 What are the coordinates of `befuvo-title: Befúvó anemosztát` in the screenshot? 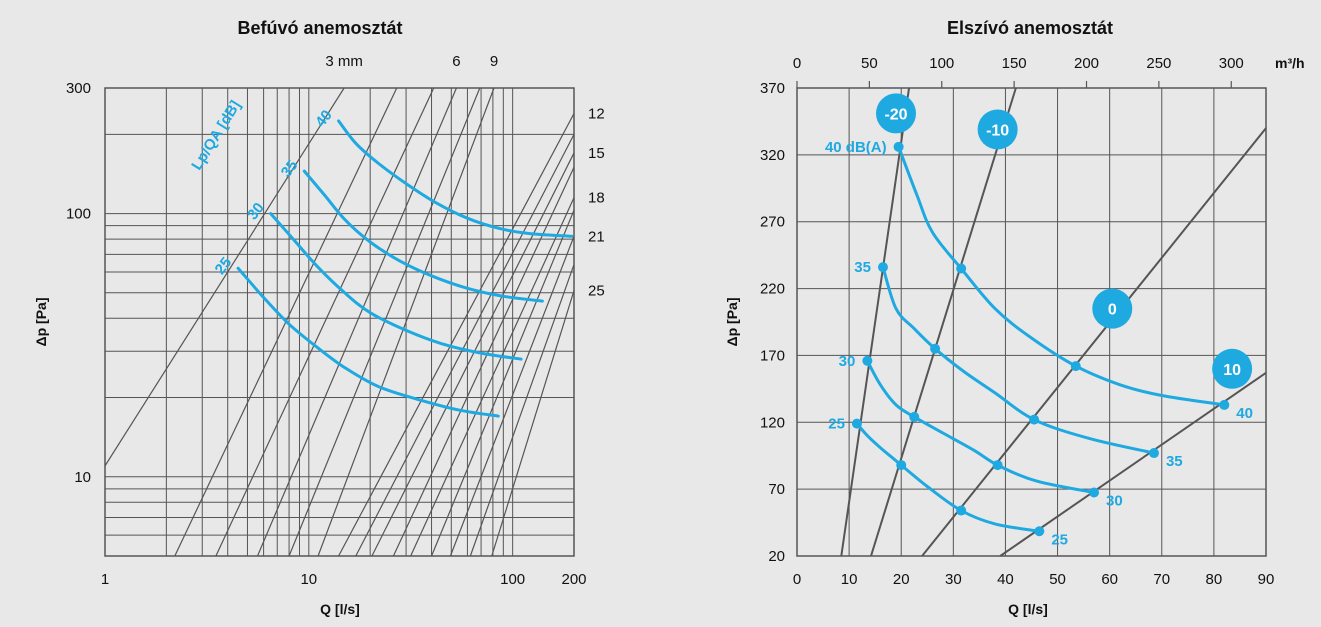 It's located at (319, 28).